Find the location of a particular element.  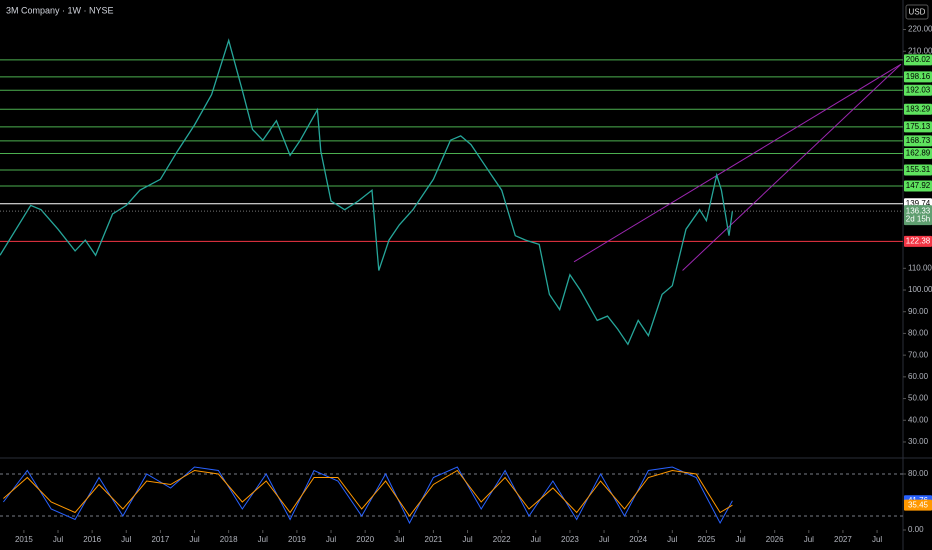

x-tick-label: 2024 is located at coordinates (638, 539).